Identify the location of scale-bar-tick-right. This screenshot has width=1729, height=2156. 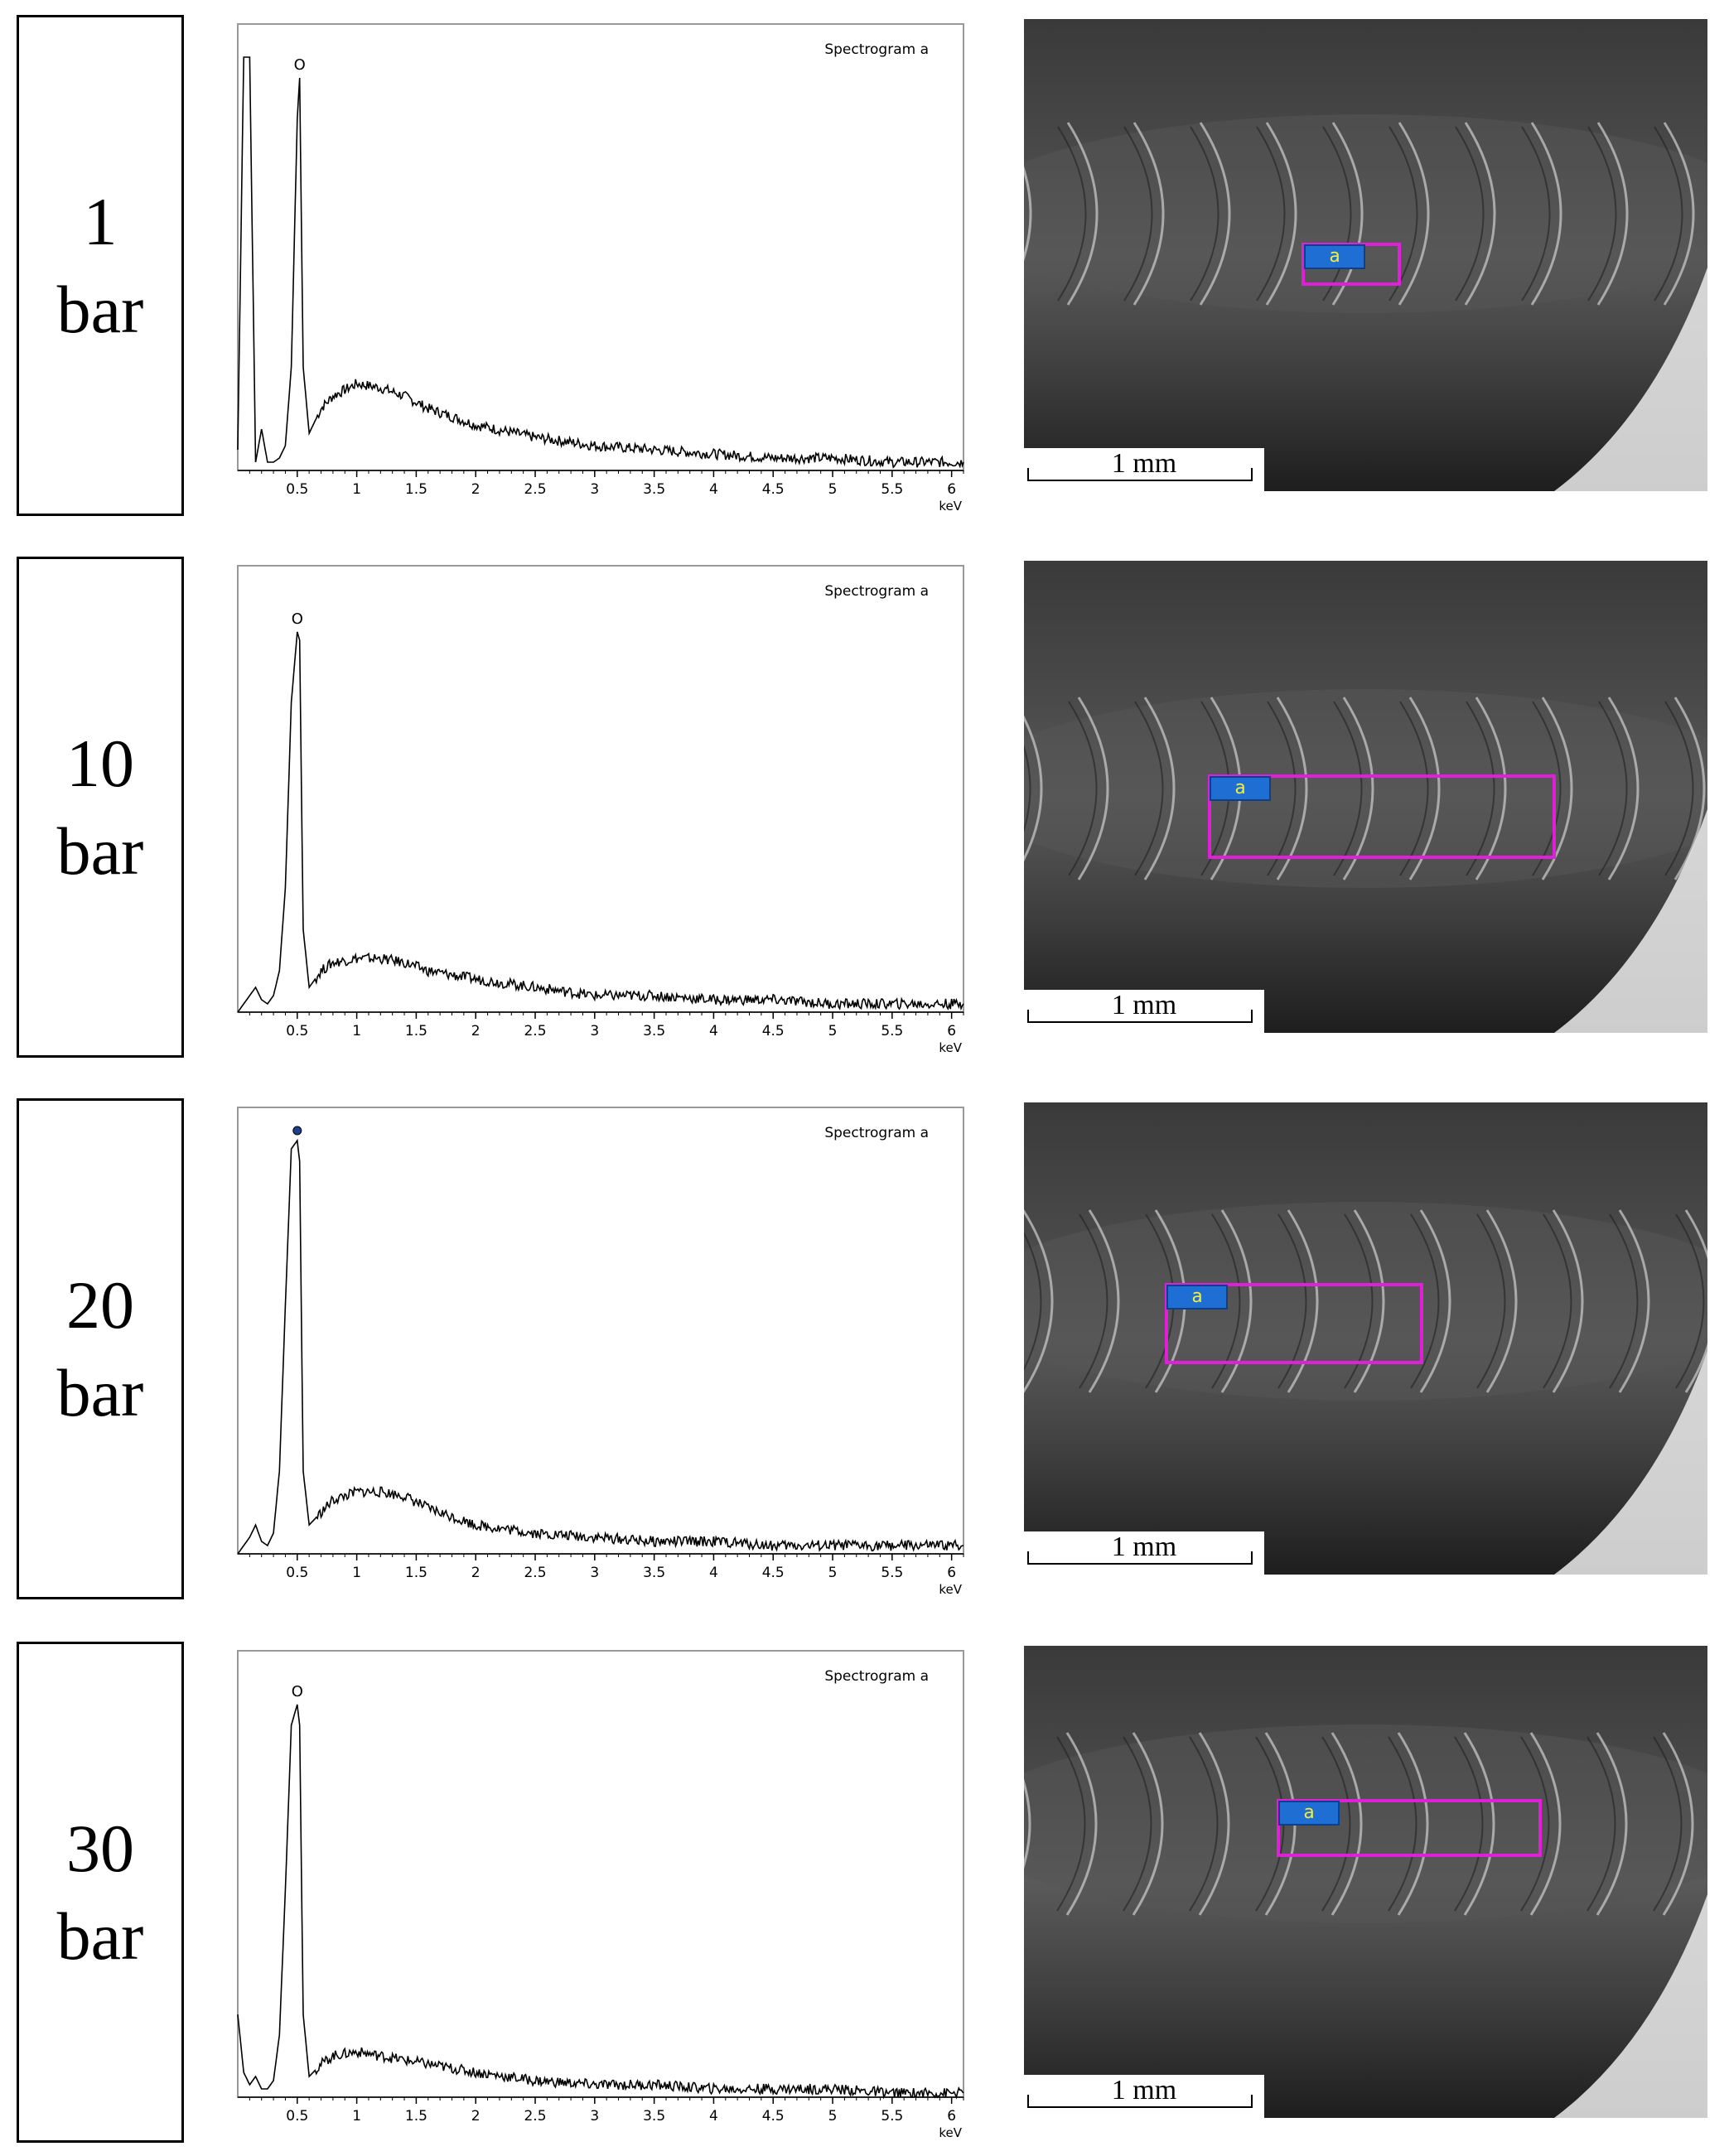
(1252, 1017).